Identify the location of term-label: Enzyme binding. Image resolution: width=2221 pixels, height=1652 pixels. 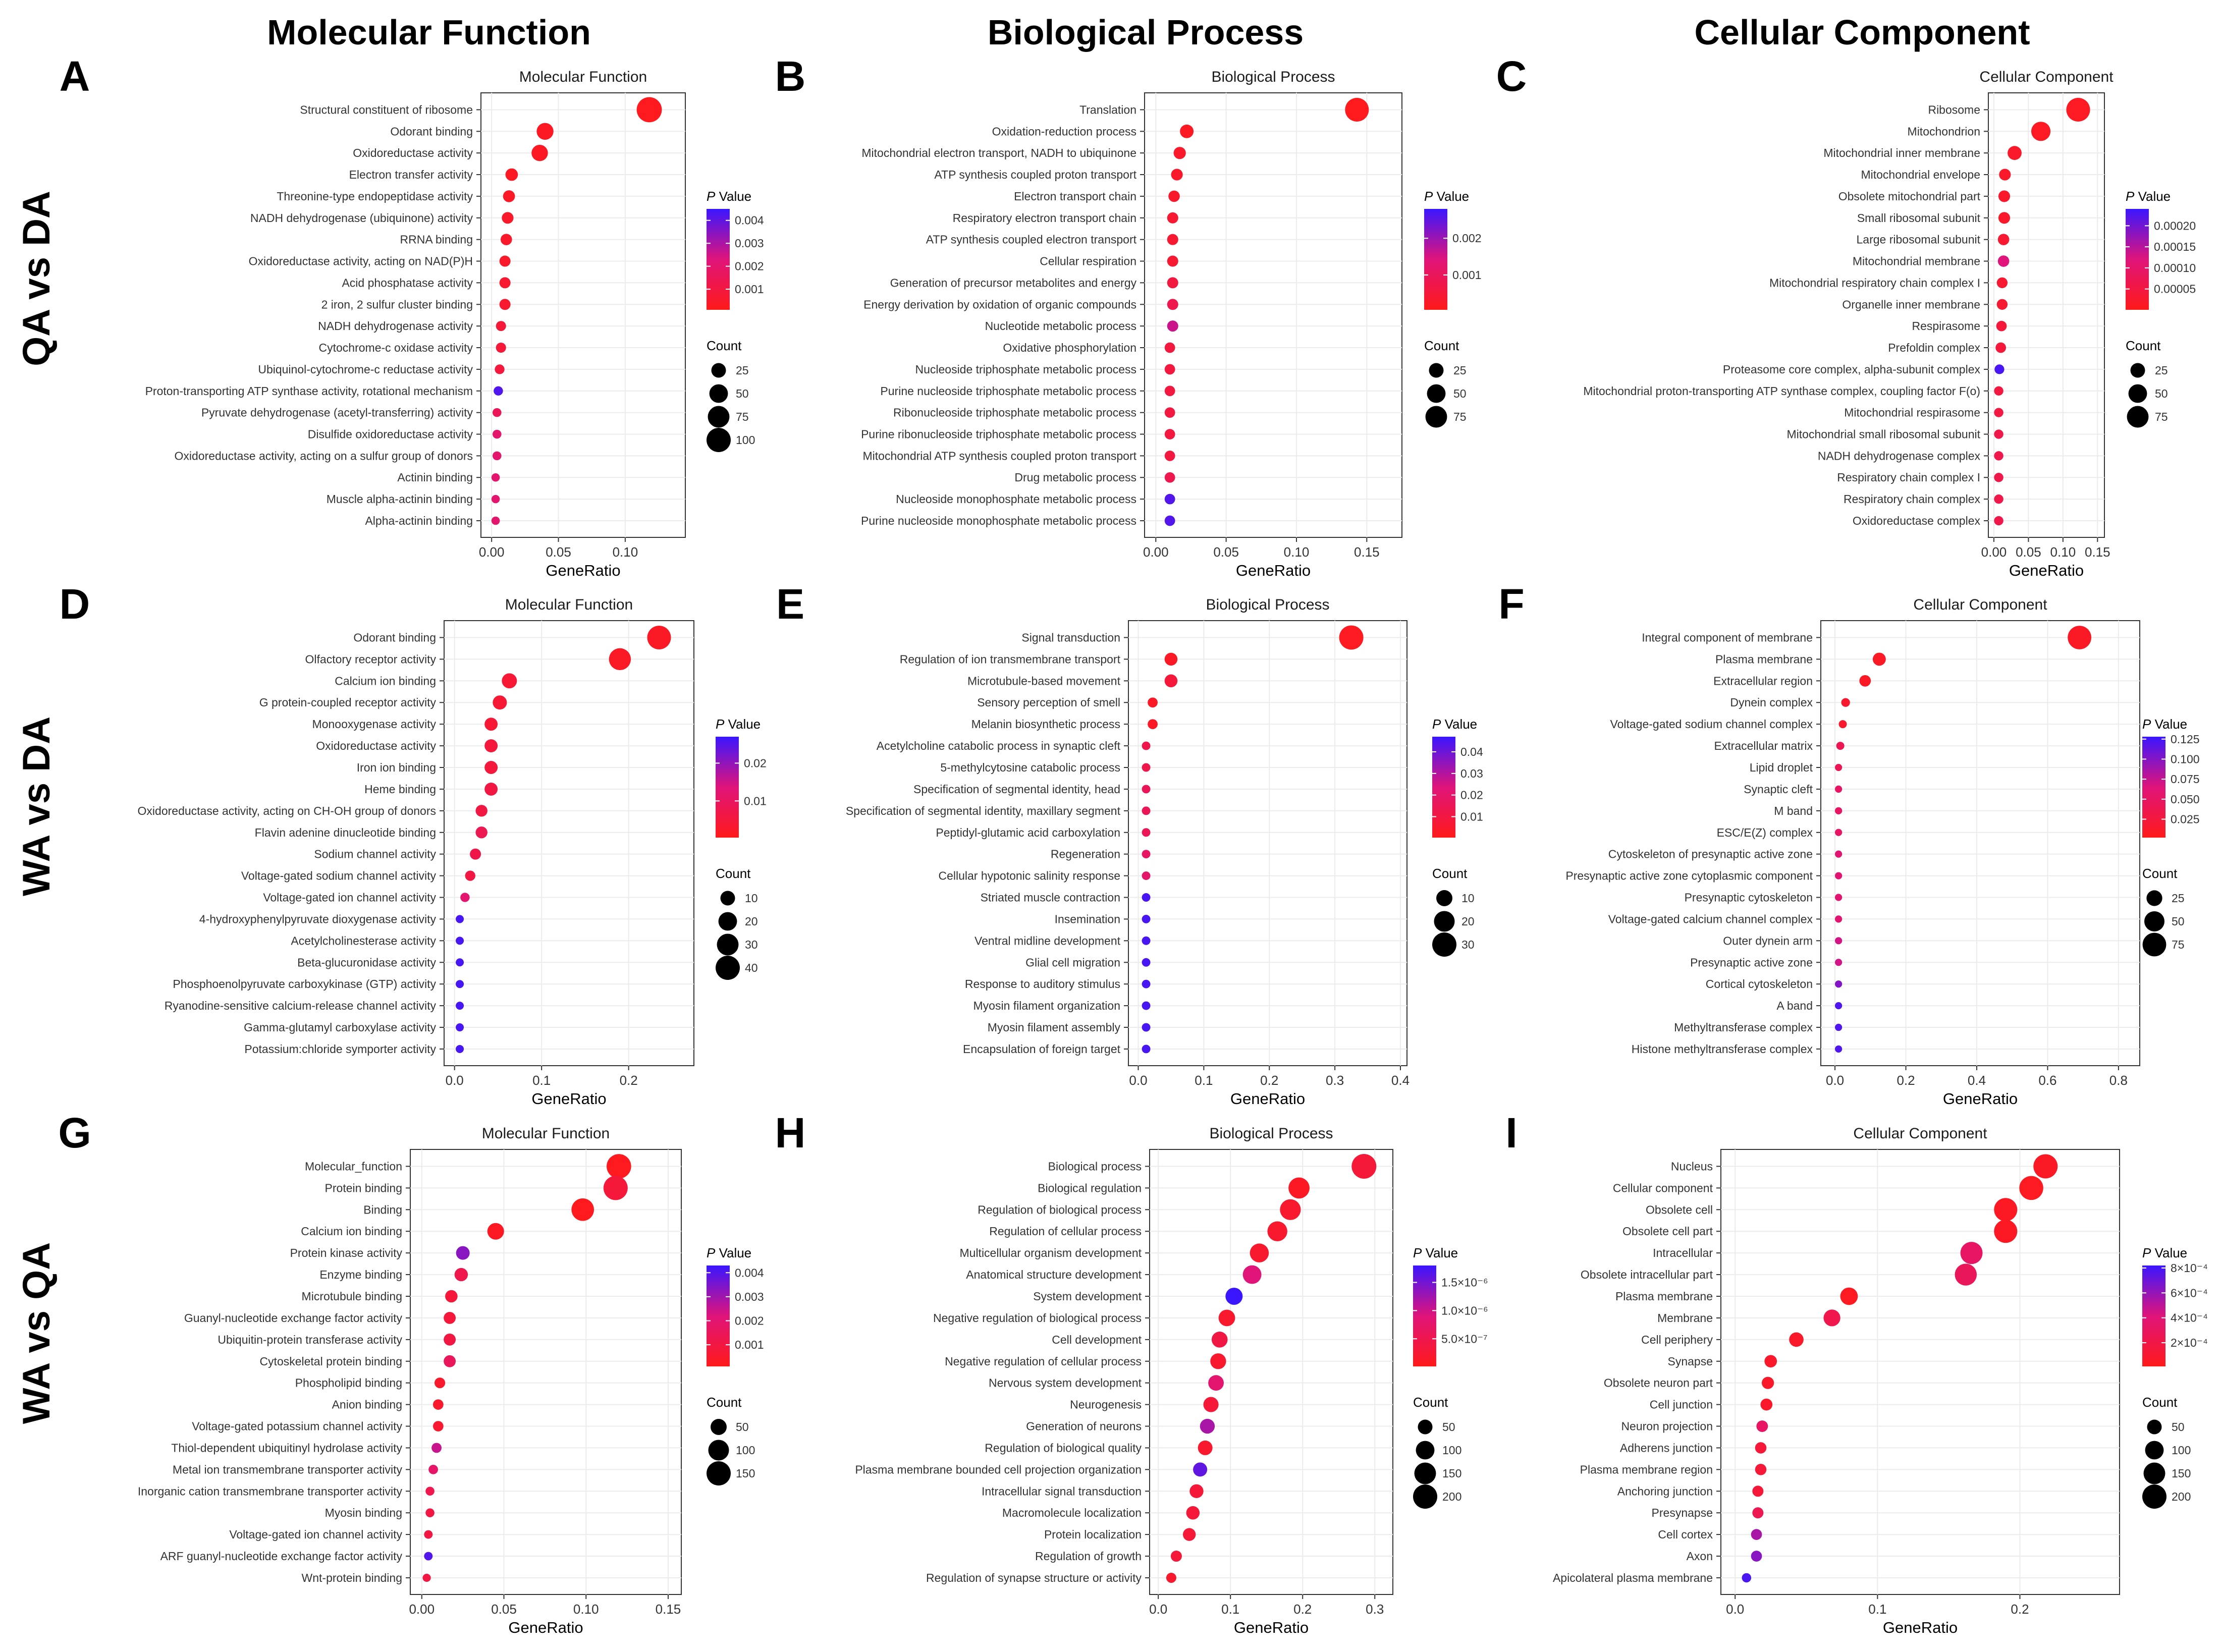
(360, 1274).